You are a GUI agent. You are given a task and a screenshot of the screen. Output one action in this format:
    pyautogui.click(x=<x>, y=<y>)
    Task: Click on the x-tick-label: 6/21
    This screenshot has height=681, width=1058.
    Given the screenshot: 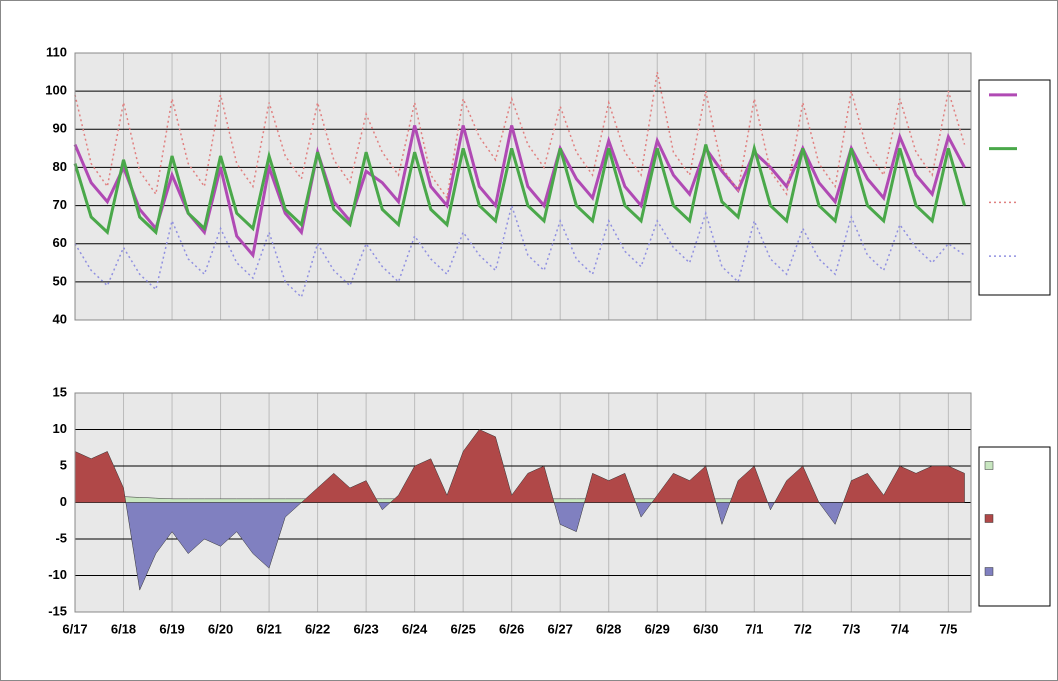 What is the action you would take?
    pyautogui.click(x=268, y=628)
    